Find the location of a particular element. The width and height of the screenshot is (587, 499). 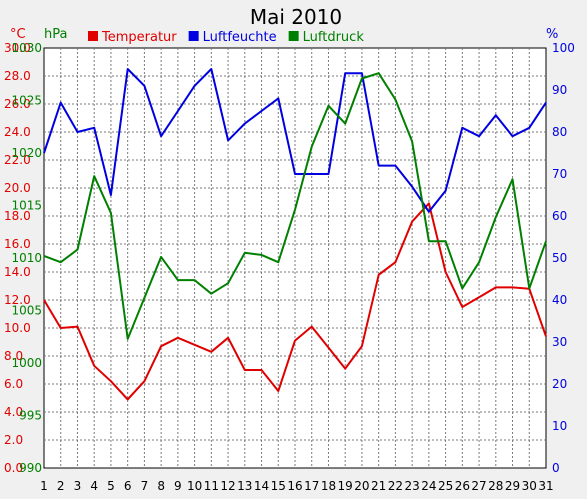

unit-pressure: hPa is located at coordinates (55, 34).